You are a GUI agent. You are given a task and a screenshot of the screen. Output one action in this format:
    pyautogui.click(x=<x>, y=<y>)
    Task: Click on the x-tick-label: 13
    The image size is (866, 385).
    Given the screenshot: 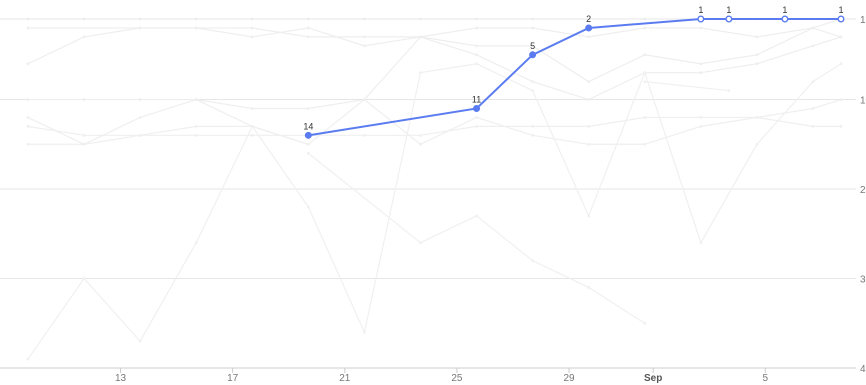 What is the action you would take?
    pyautogui.click(x=121, y=378)
    